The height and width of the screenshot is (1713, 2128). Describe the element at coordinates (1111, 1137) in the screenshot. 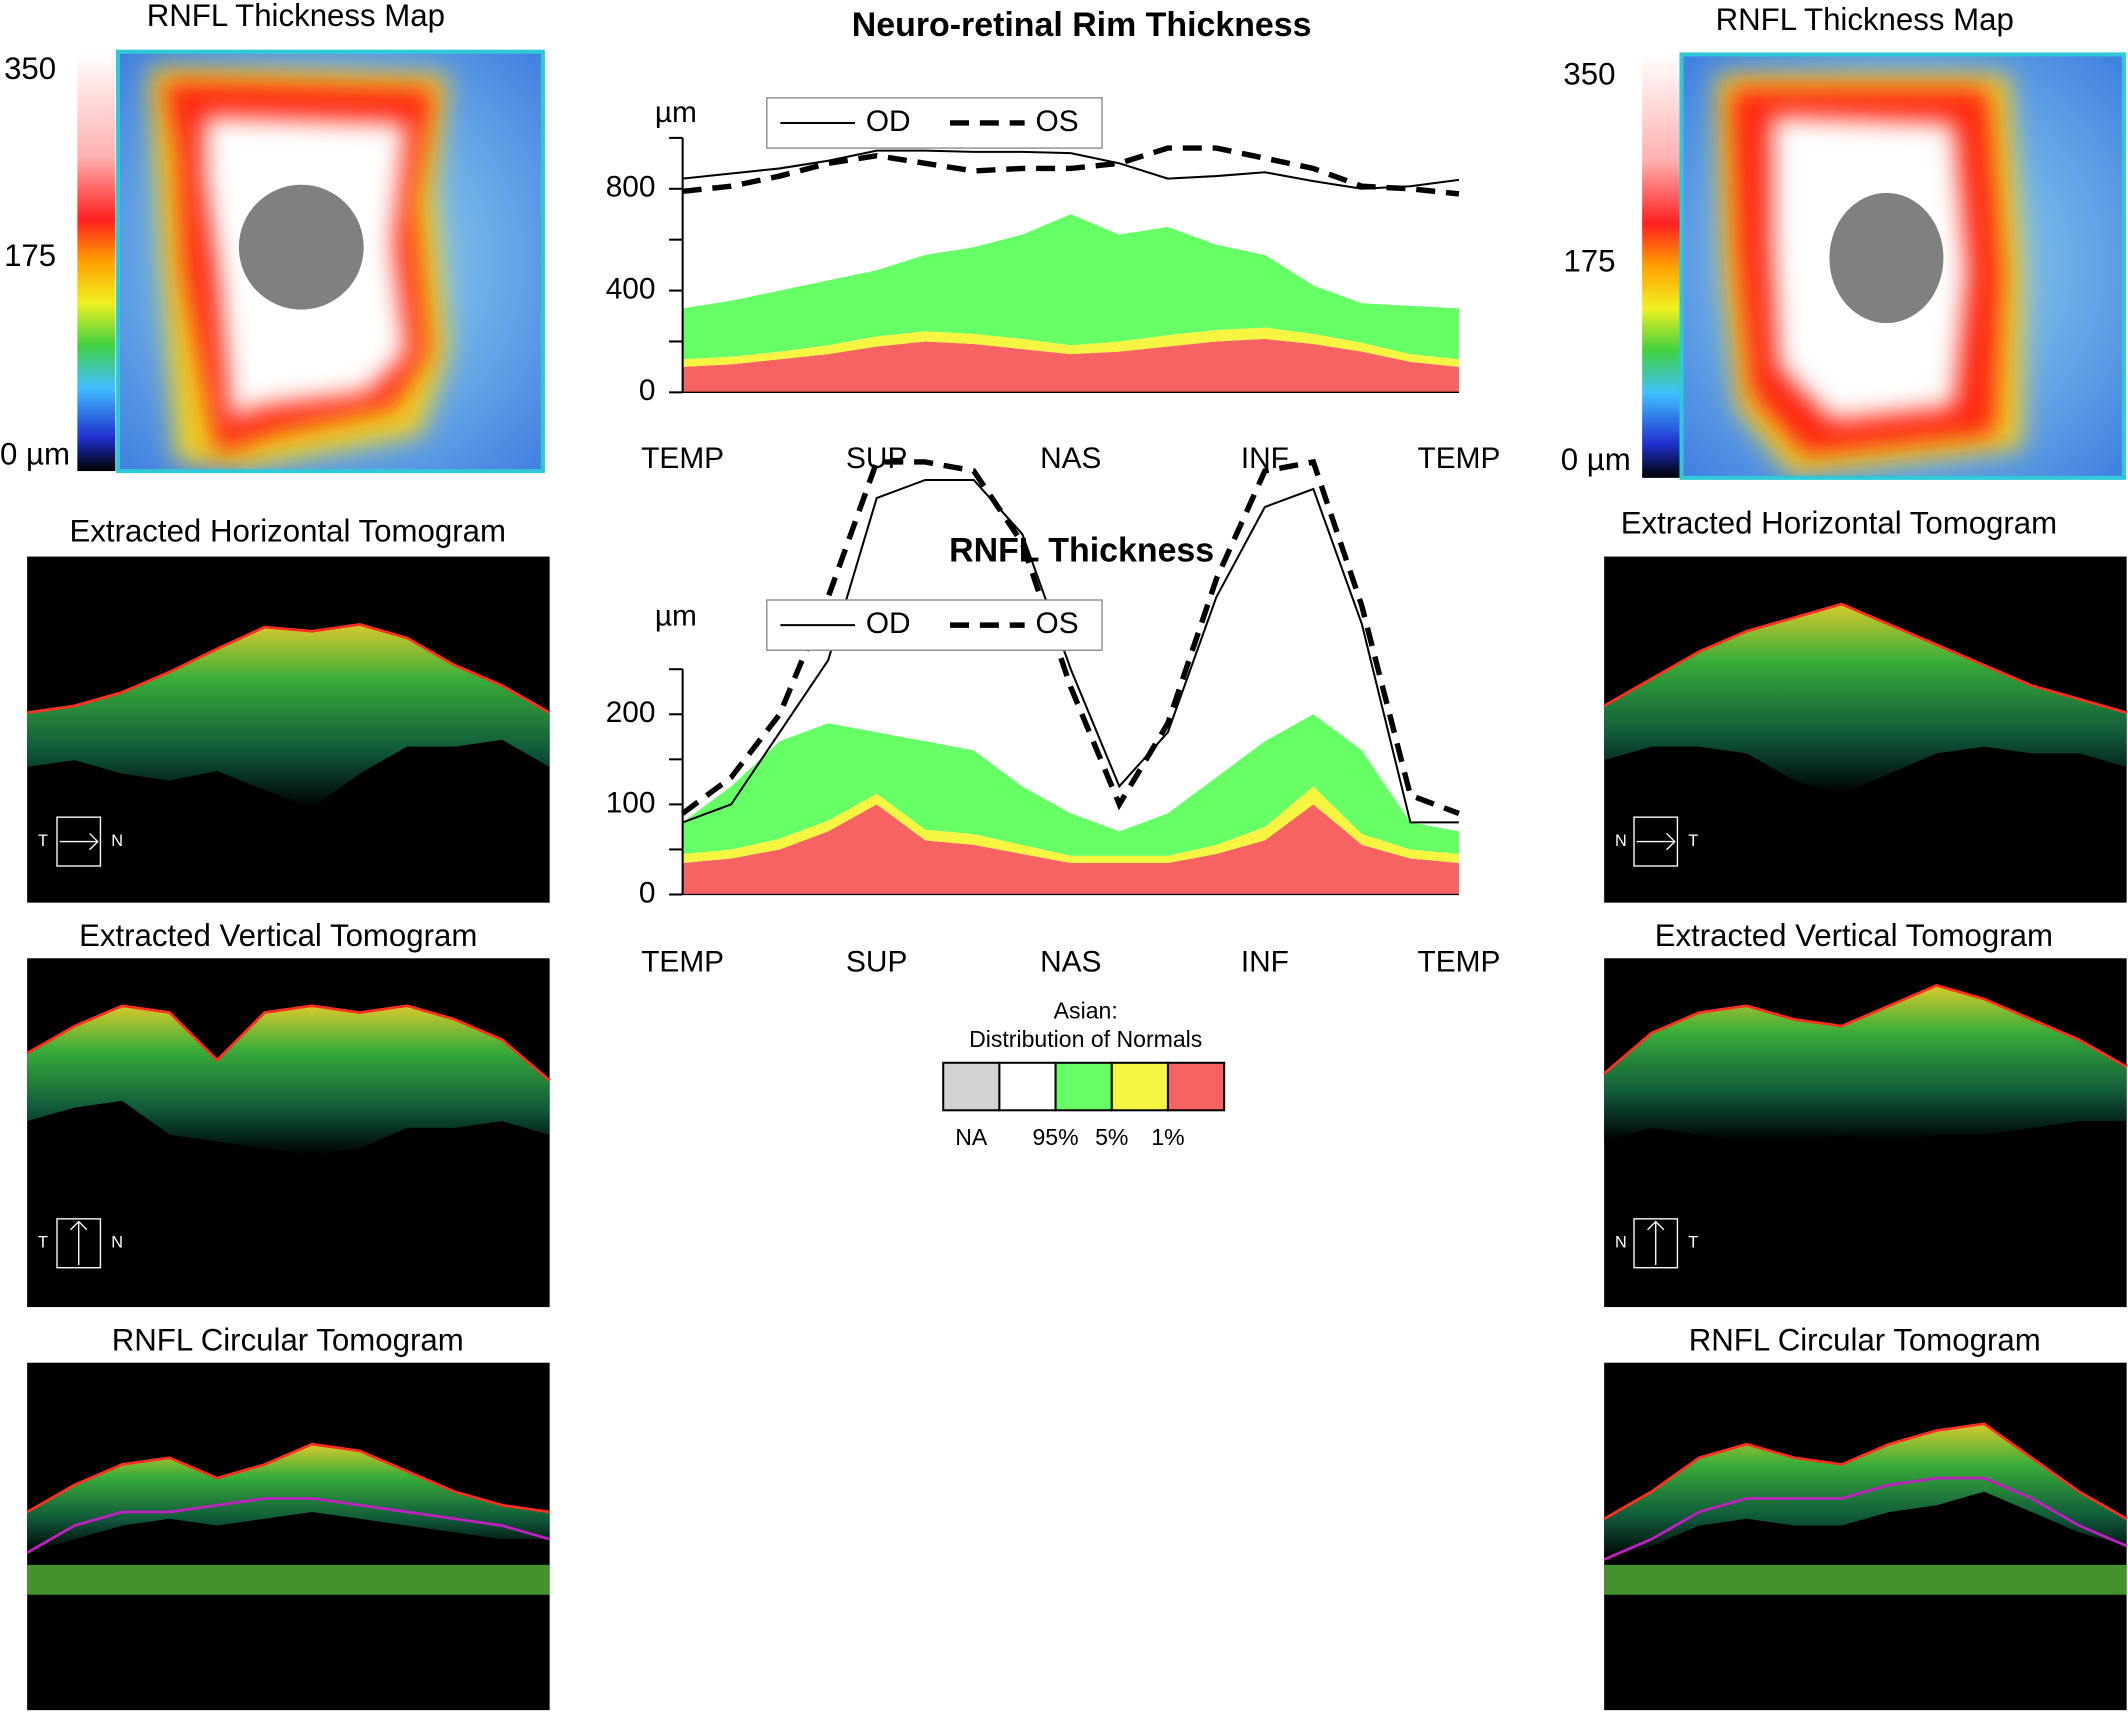

I see `legend-label: 5%` at that location.